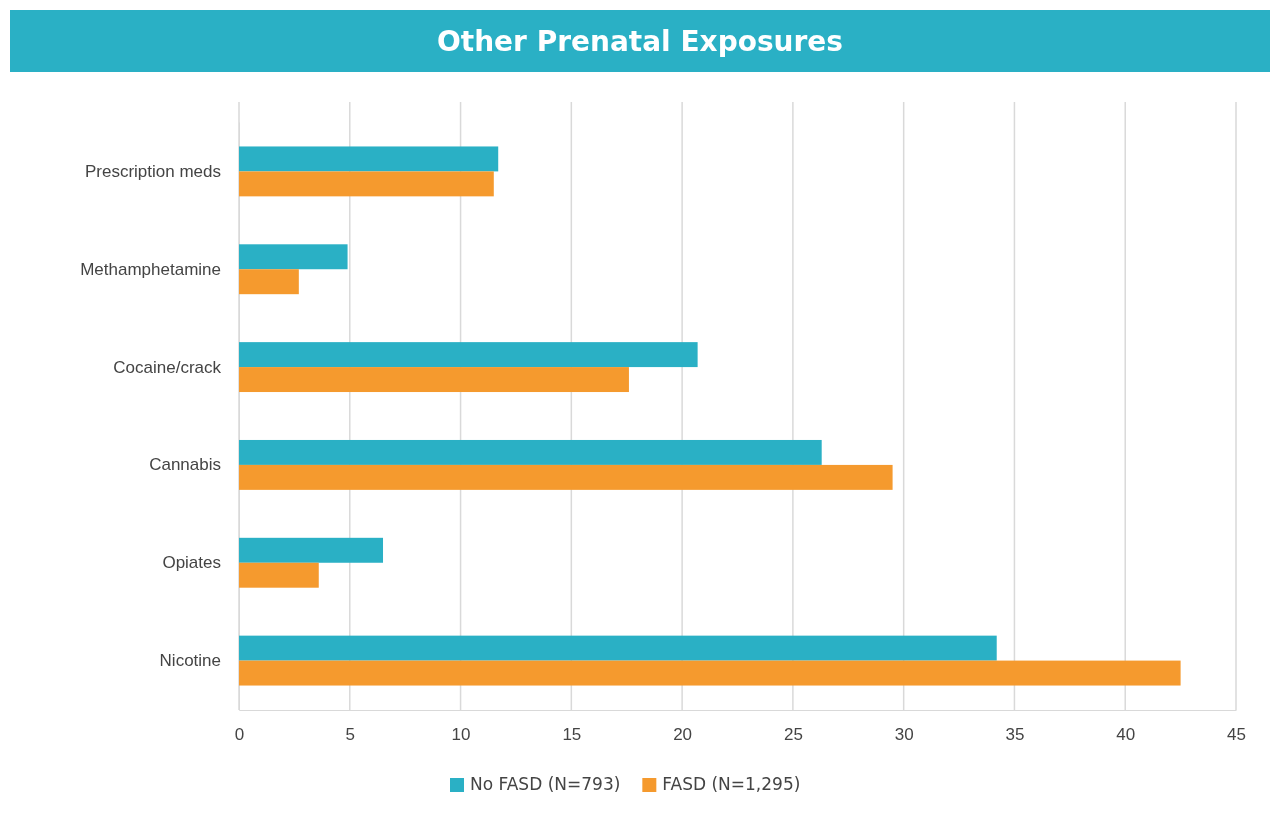 The image size is (1270, 827). Describe the element at coordinates (152, 171) in the screenshot. I see `y-tick-label: Prescription meds` at that location.